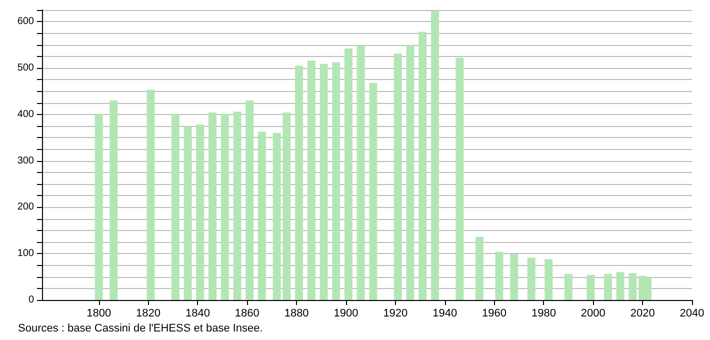  What do you see at coordinates (25, 68) in the screenshot?
I see `y-tick-label: 500` at bounding box center [25, 68].